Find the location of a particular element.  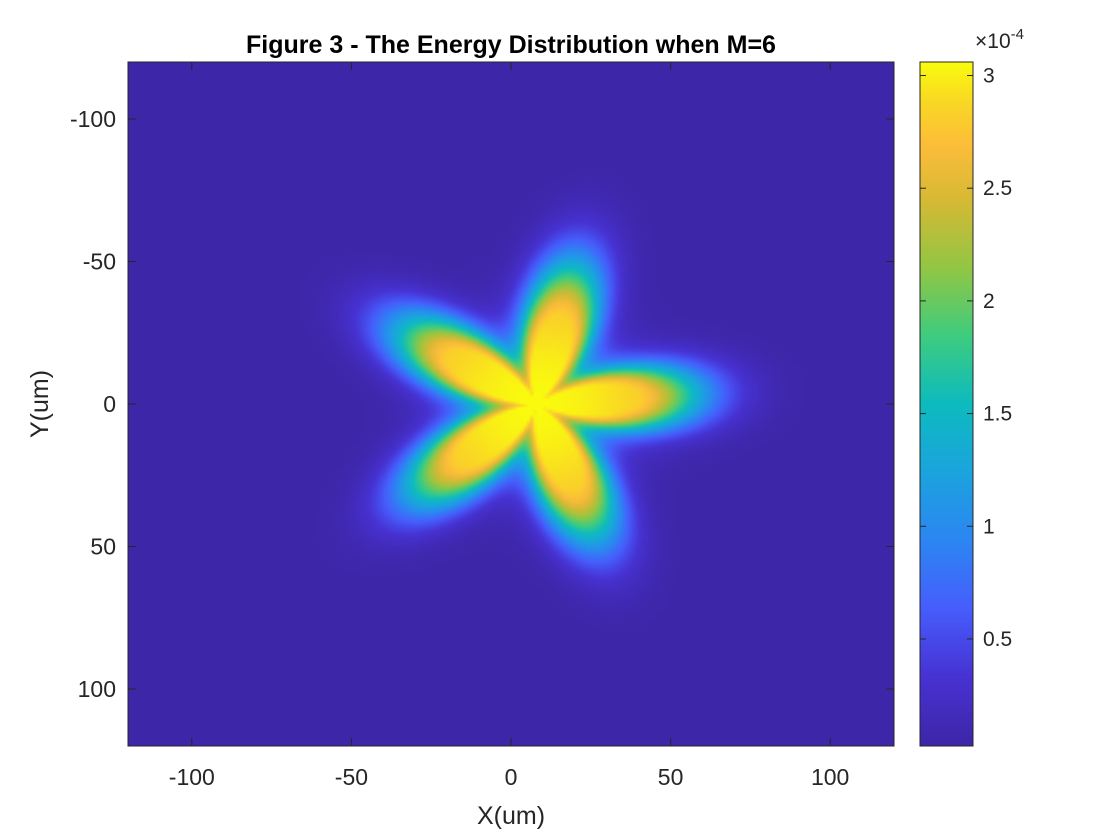

x-tick-label: -50 is located at coordinates (351, 777).